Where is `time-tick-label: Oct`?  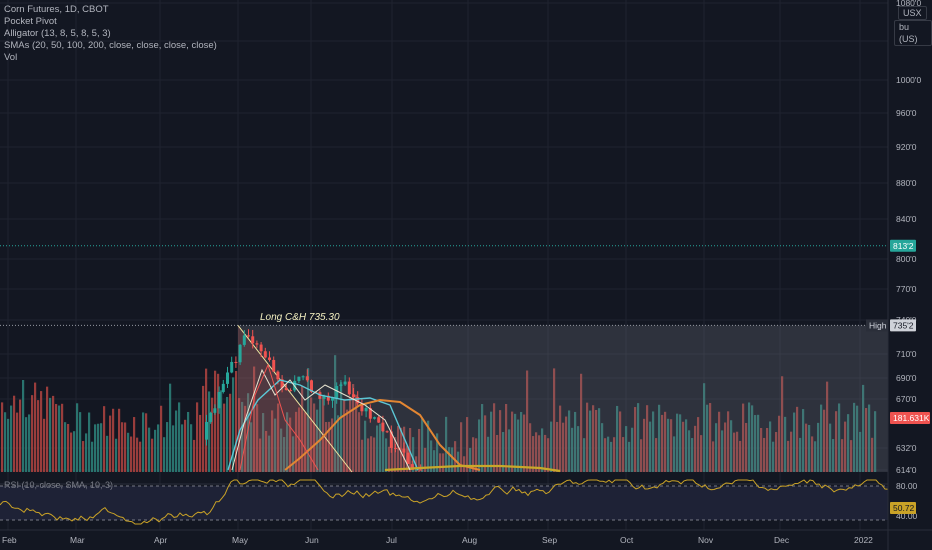 time-tick-label: Oct is located at coordinates (627, 540).